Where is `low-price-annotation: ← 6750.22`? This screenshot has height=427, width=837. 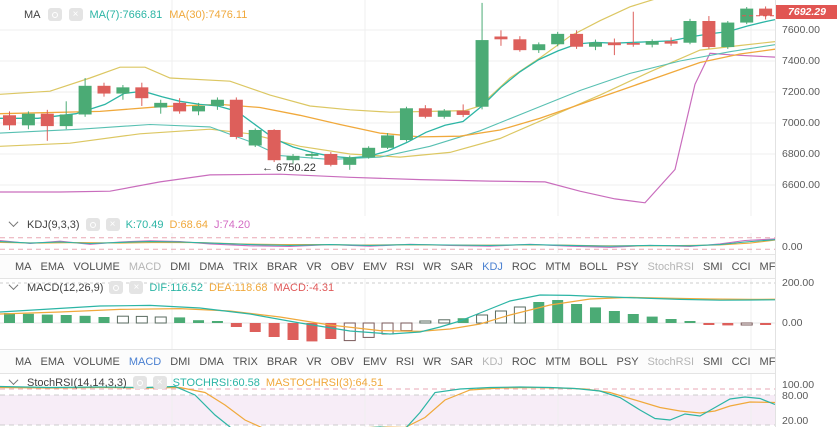
low-price-annotation: ← 6750.22 is located at coordinates (289, 168).